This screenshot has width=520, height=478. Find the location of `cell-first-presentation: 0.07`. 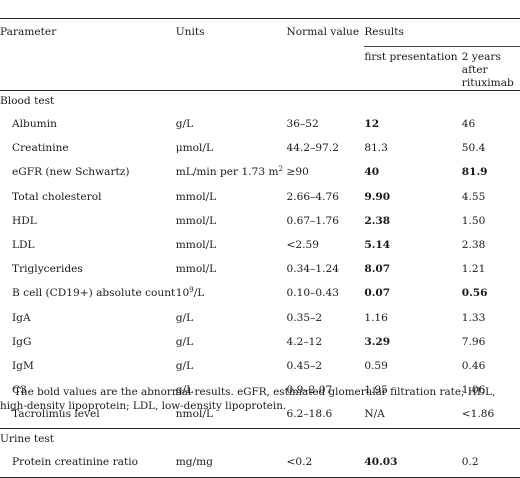

cell-first-presentation: 0.07 is located at coordinates (377, 293).